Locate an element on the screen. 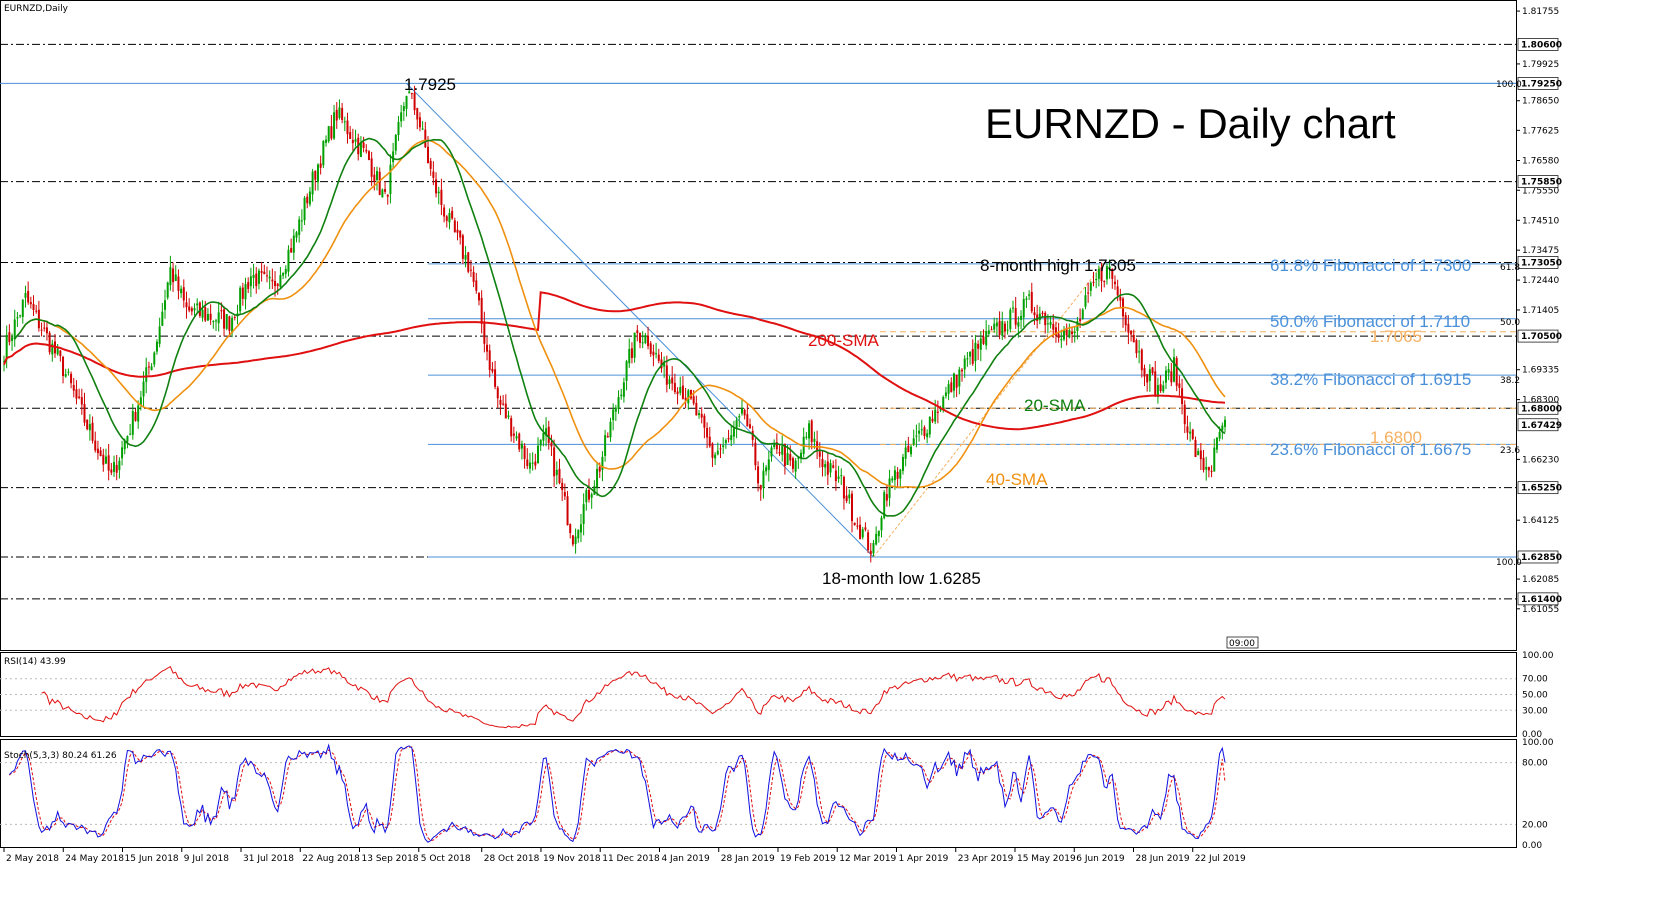 This screenshot has width=1662, height=919. time-tick-label: 13 Sep 2018 is located at coordinates (390, 859).